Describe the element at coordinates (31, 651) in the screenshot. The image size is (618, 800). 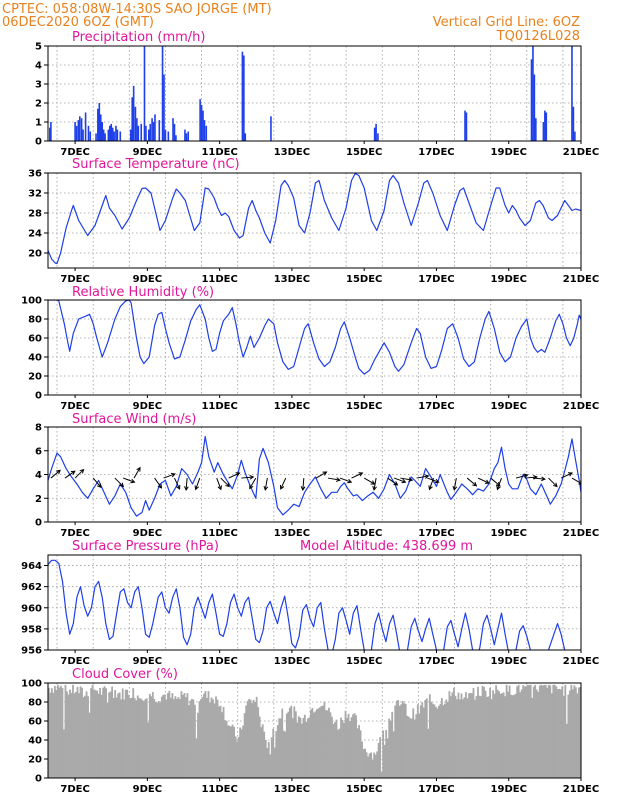
I see `y-tick-label: 956` at that location.